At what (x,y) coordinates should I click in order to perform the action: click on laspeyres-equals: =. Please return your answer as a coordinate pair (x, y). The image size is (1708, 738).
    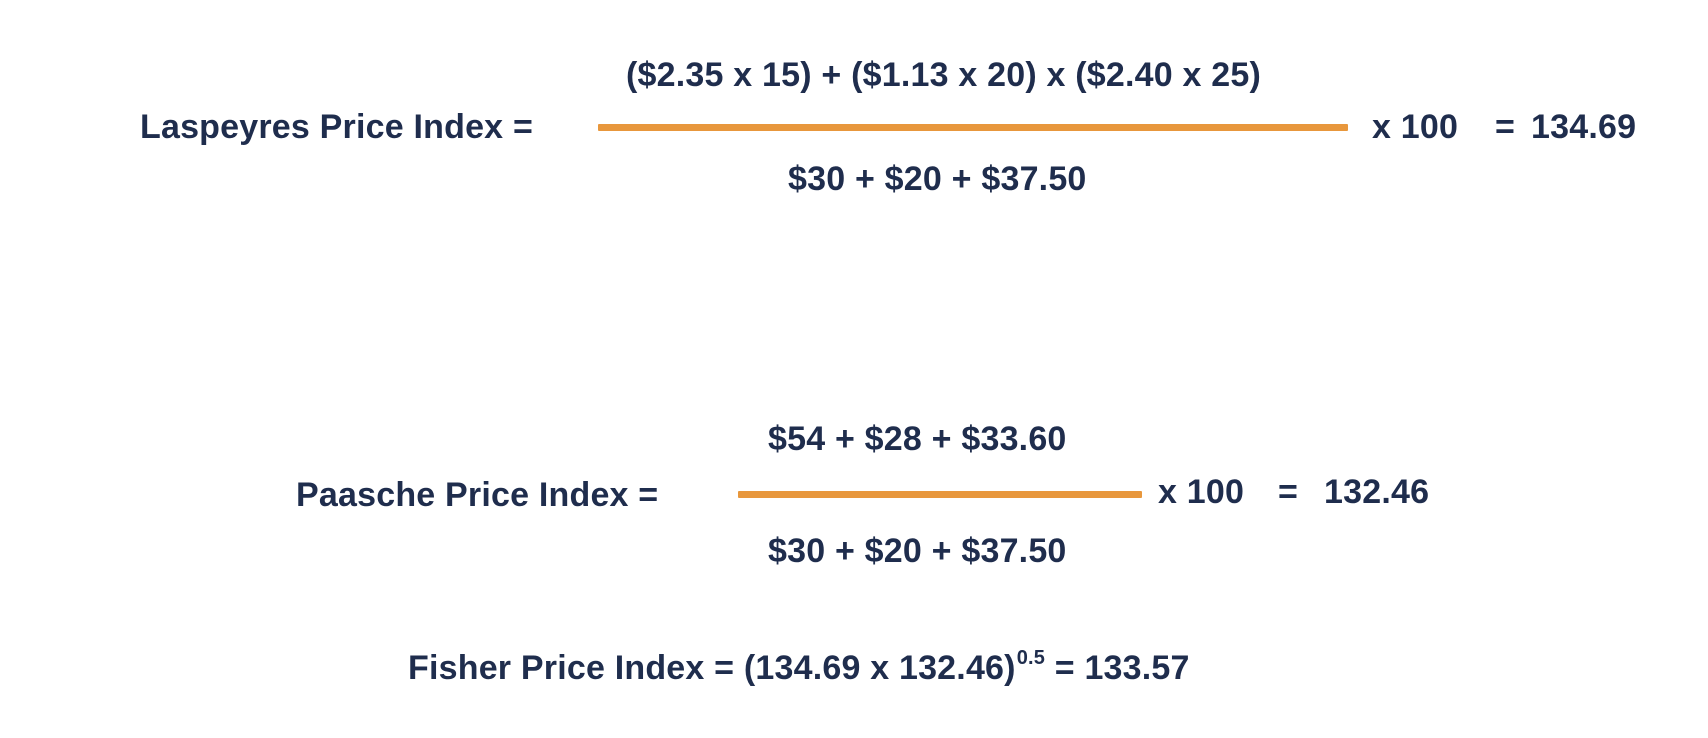
    Looking at the image, I should click on (1505, 127).